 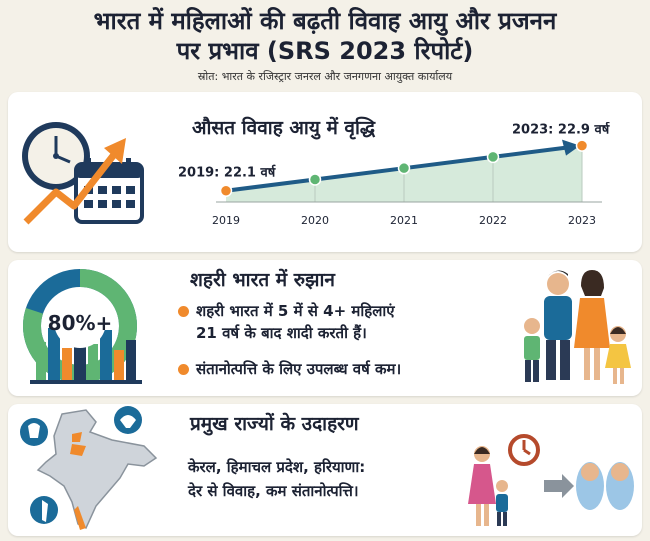 I want to click on chart-x-tick-label: 2019, so click(x=226, y=220).